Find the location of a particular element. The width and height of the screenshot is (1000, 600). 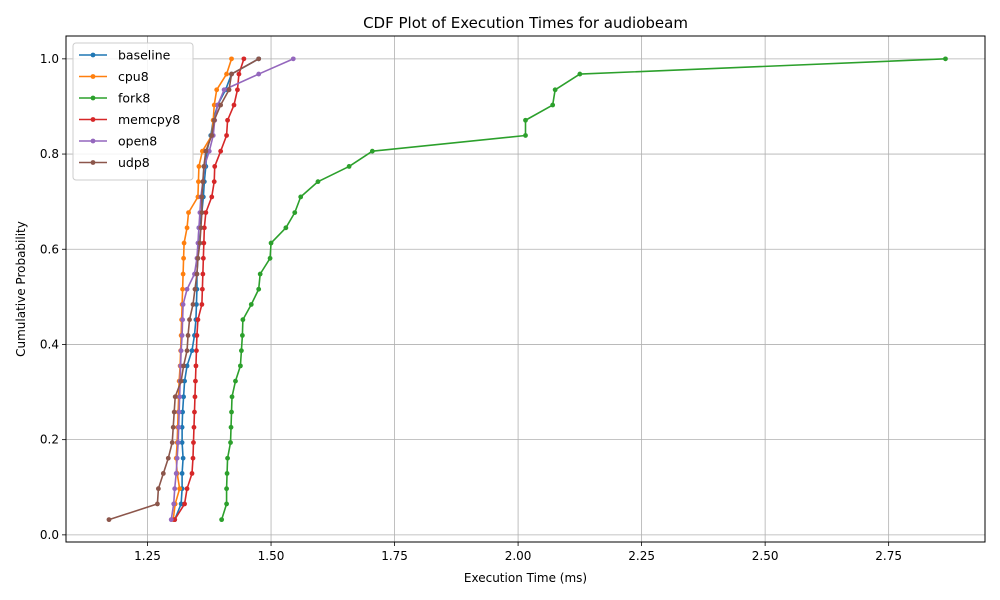

y-axis-label: Cumulative Probability is located at coordinates (21, 289).